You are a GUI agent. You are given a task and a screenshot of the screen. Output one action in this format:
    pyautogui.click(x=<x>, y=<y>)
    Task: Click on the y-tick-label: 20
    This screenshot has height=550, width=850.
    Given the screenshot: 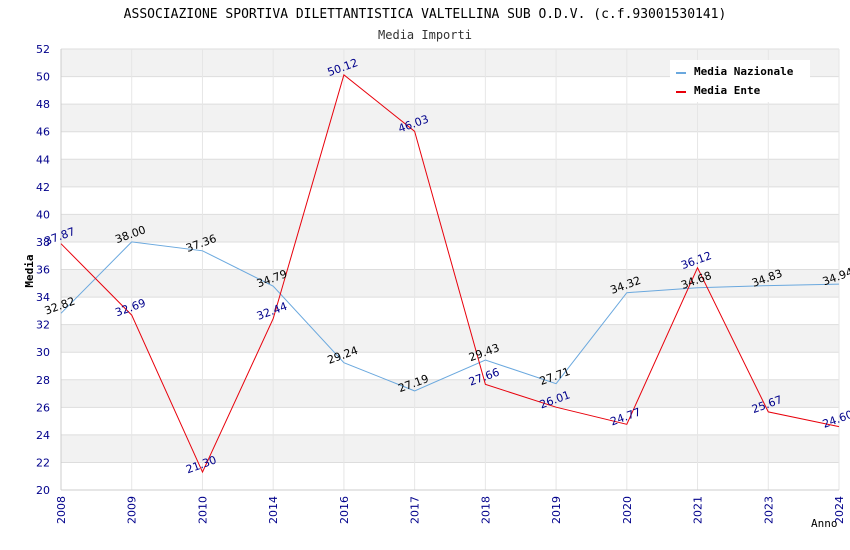 What is the action you would take?
    pyautogui.click(x=43, y=490)
    